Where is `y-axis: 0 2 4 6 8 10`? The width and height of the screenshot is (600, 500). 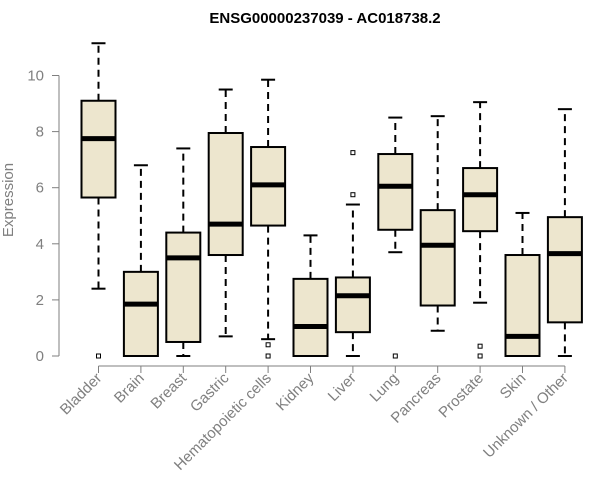 y-axis: 0 2 4 6 8 10 is located at coordinates (43, 216).